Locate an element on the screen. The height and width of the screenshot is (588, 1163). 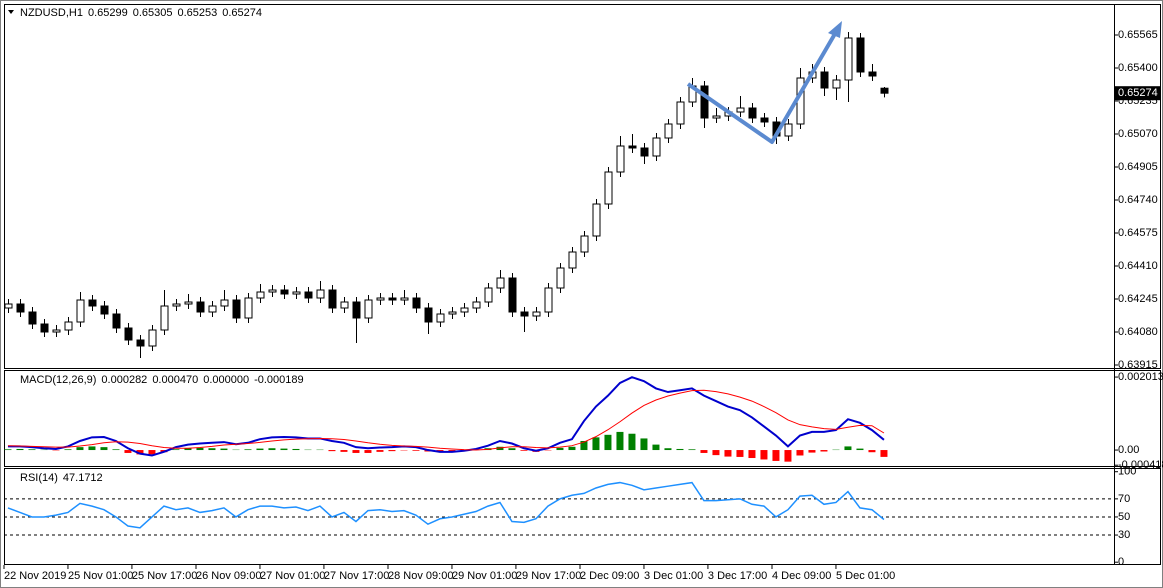
y-tick-label: -0.000418 is located at coordinates (1140, 465).